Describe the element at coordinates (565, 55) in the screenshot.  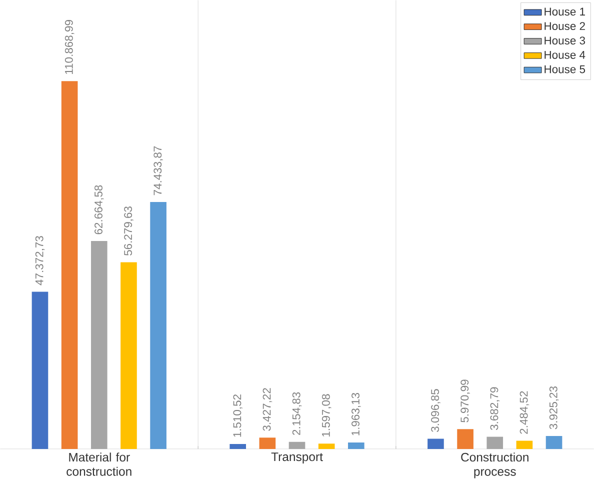
I see `legend-label: House 4` at that location.